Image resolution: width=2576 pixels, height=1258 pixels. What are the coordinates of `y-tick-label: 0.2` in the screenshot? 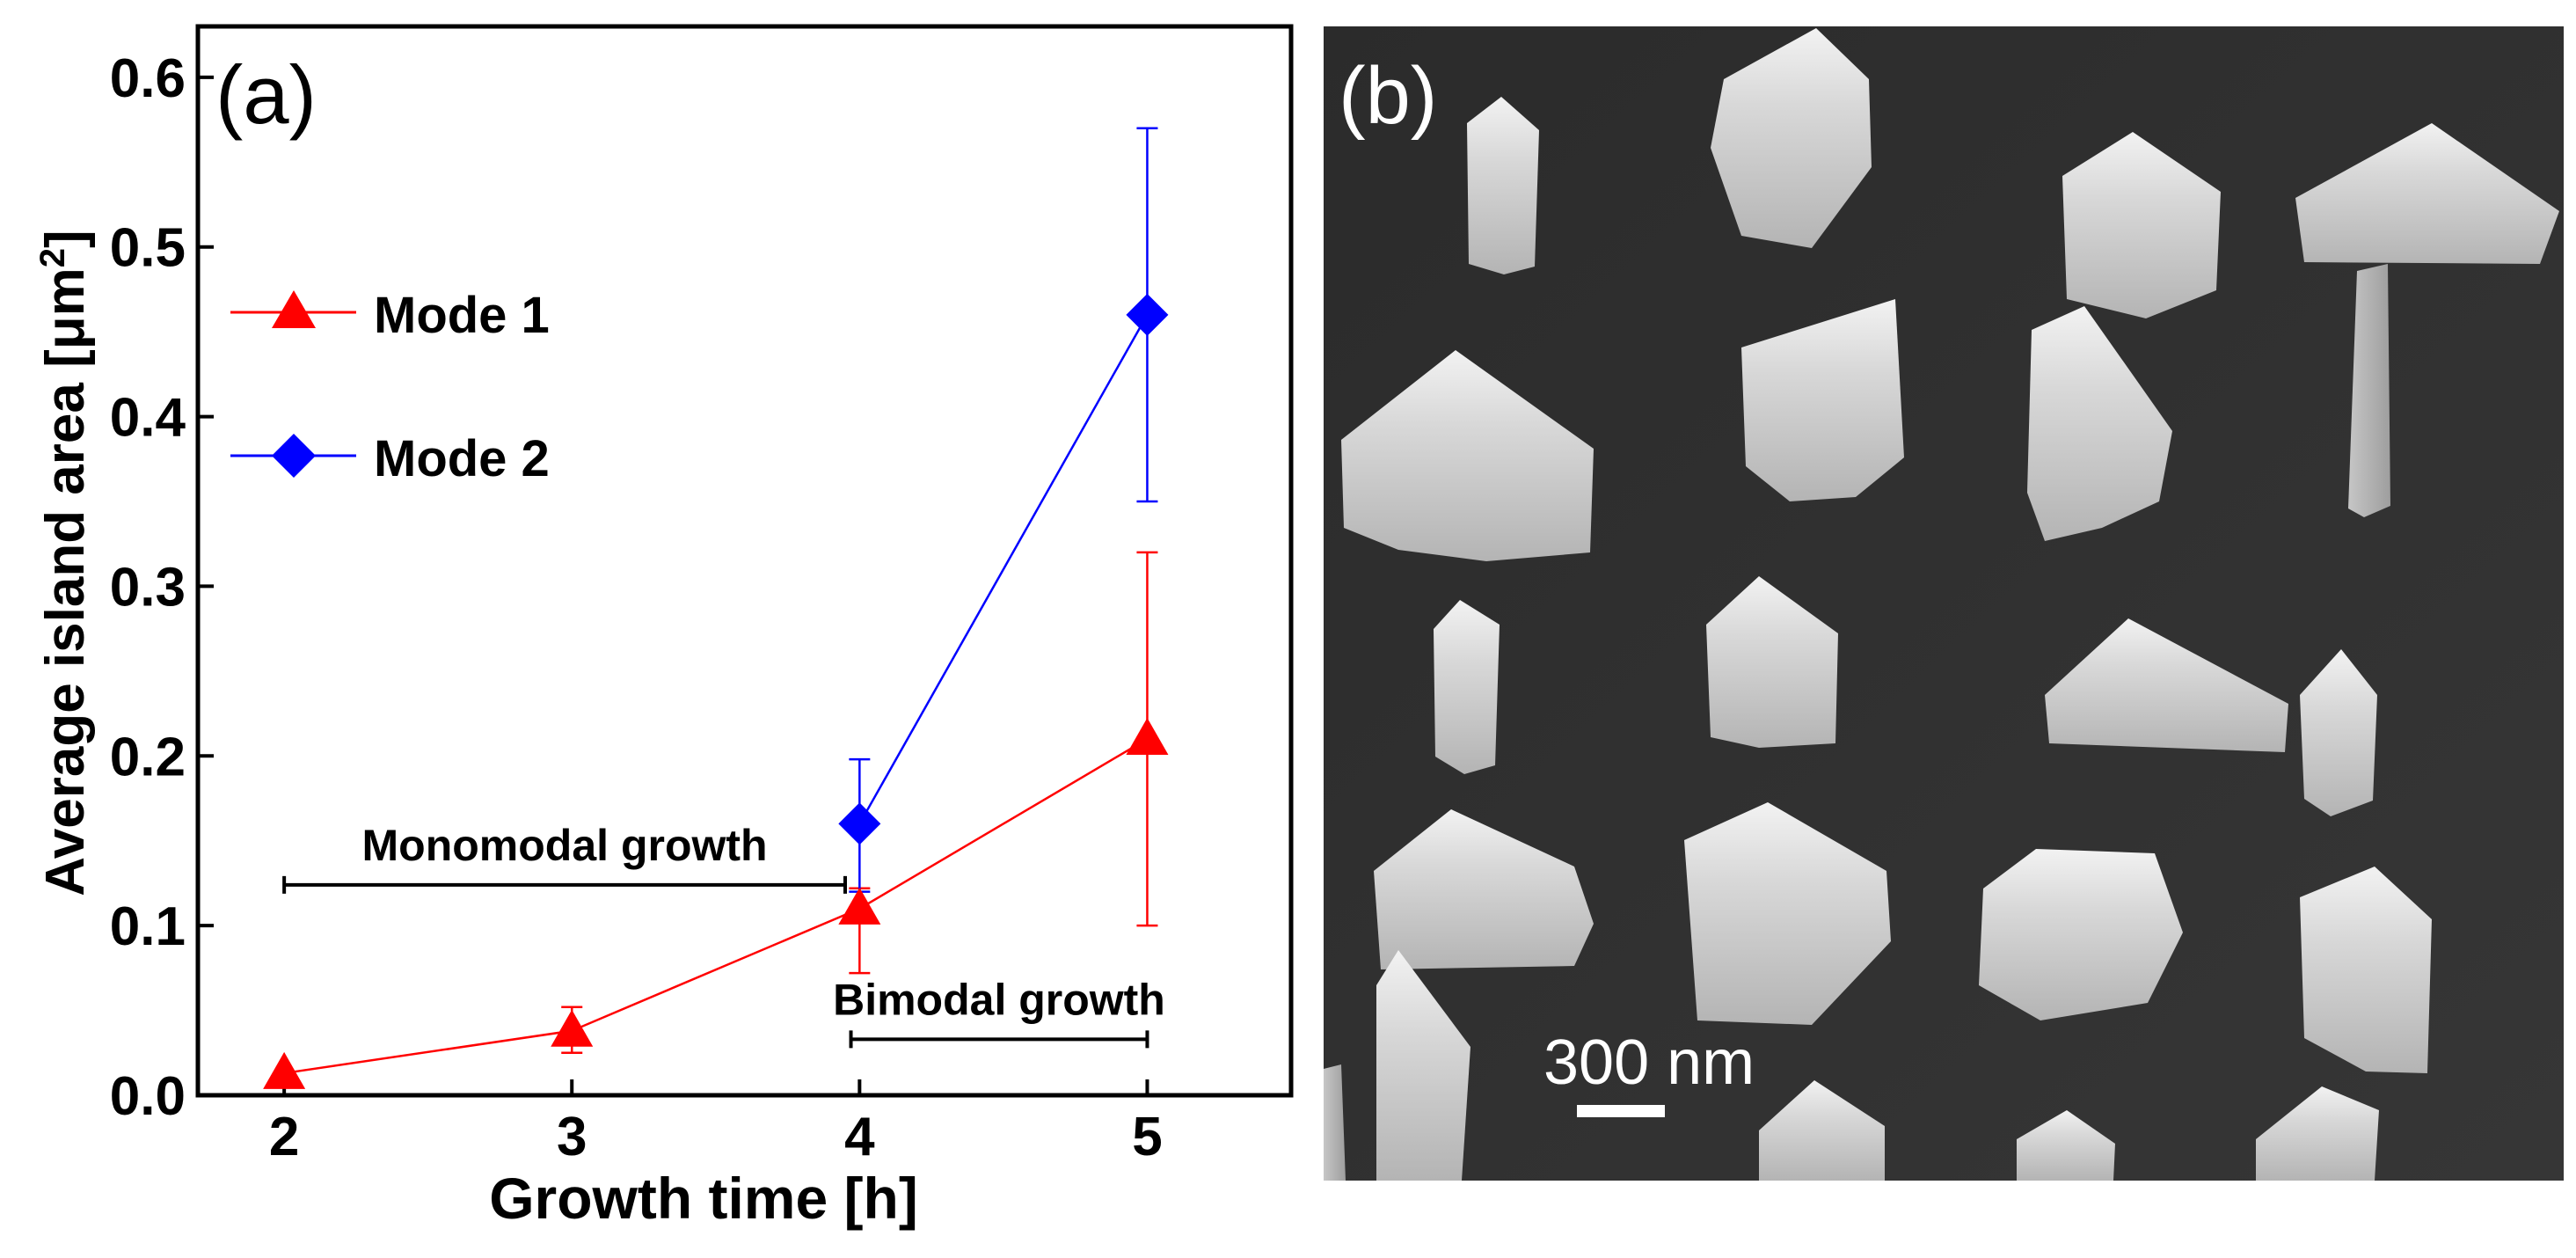 It's located at (148, 757).